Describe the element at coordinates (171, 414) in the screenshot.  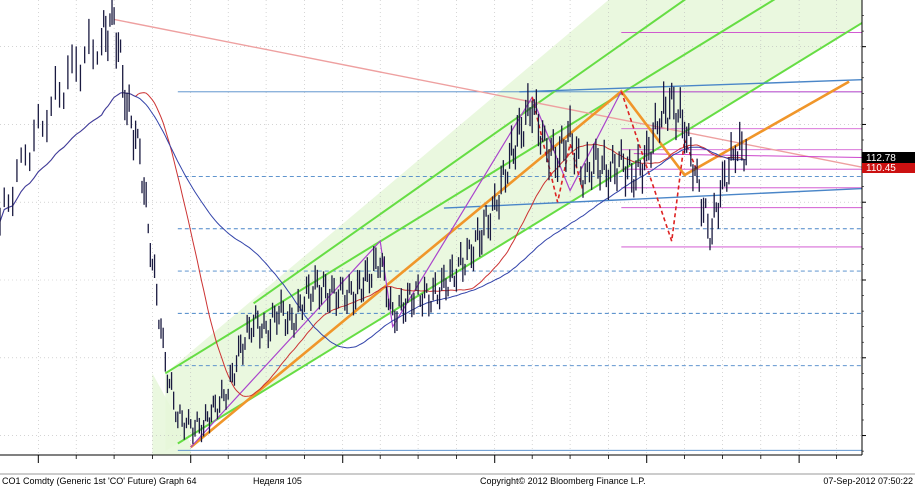
I see `channel-fill-base` at that location.